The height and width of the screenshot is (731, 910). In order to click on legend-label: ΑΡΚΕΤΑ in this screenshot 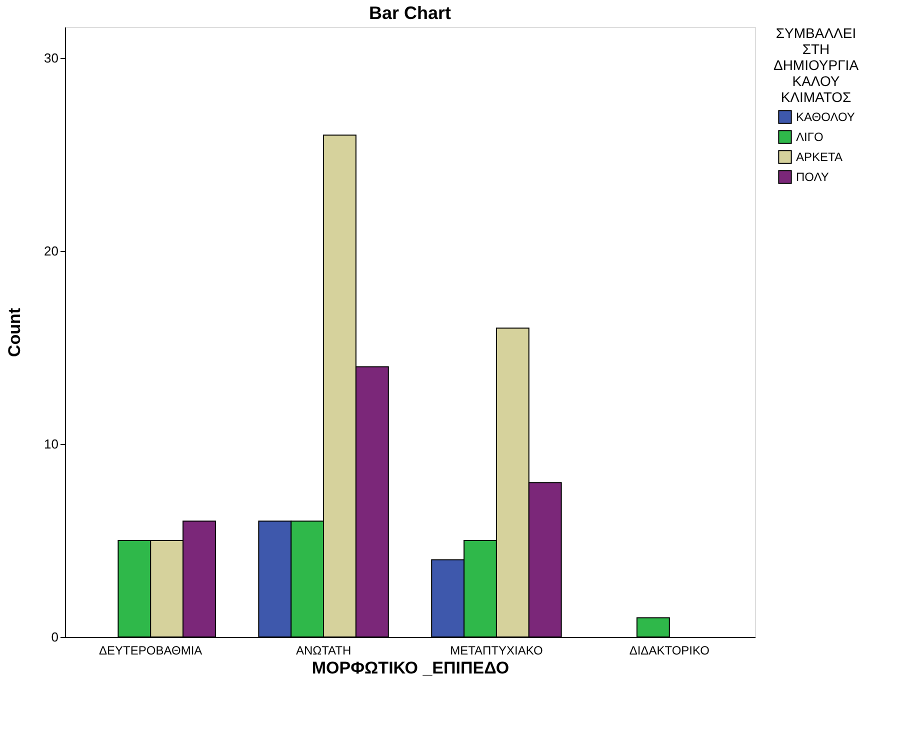, I will do `click(819, 157)`.